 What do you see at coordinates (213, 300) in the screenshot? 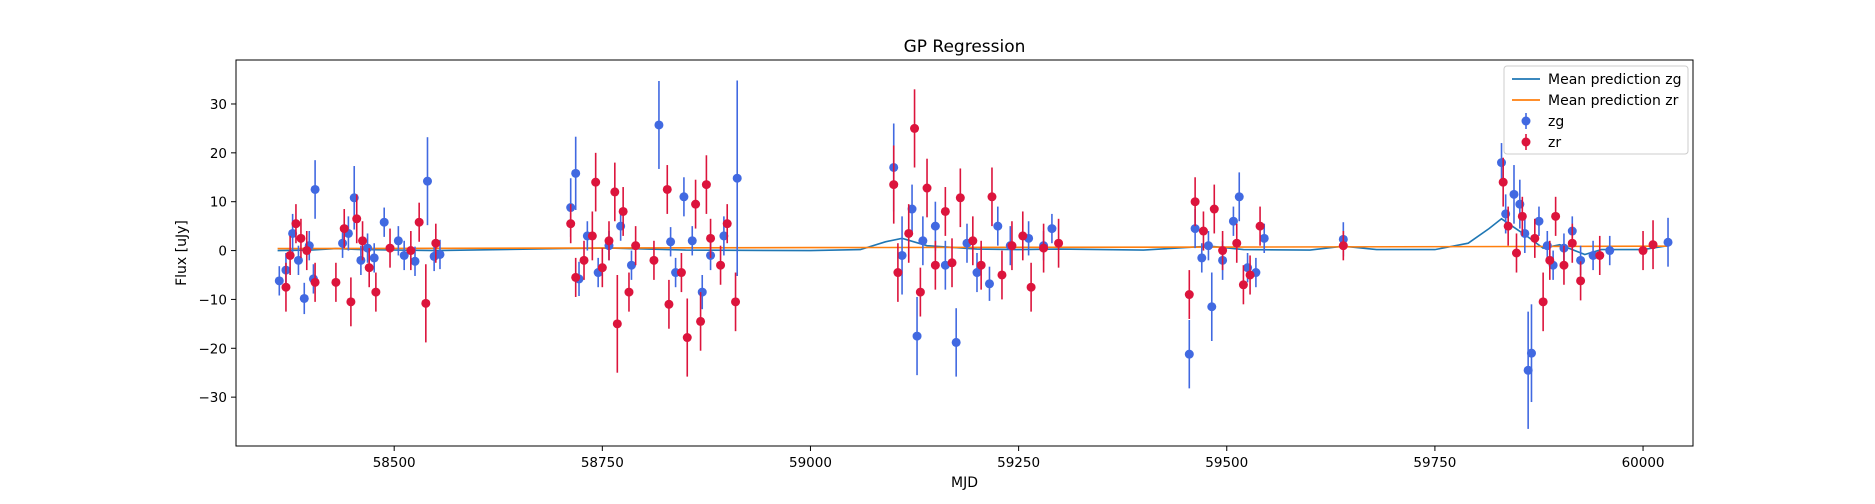
I see `y-tick-label: −10` at bounding box center [213, 300].